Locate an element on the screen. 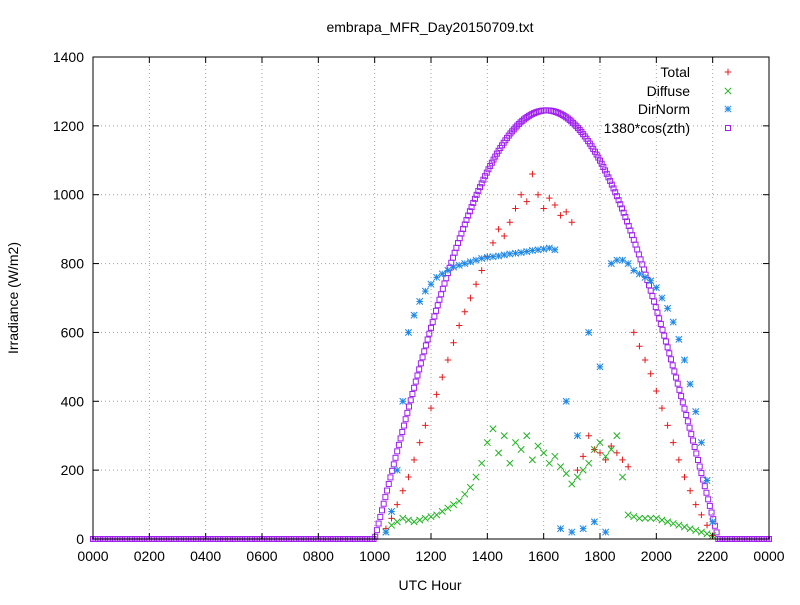  series-diffuse is located at coordinates (549, 482).